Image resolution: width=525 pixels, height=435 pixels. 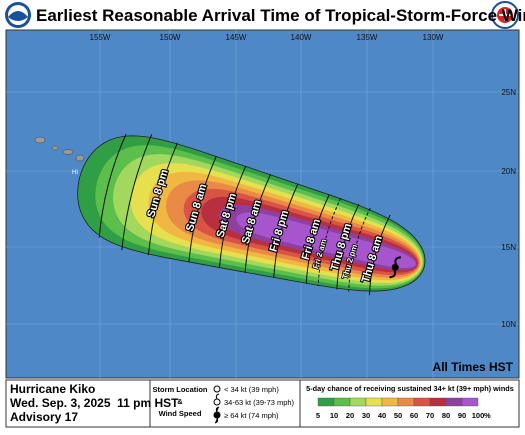 I want to click on scale-label: 80, so click(x=446, y=415).